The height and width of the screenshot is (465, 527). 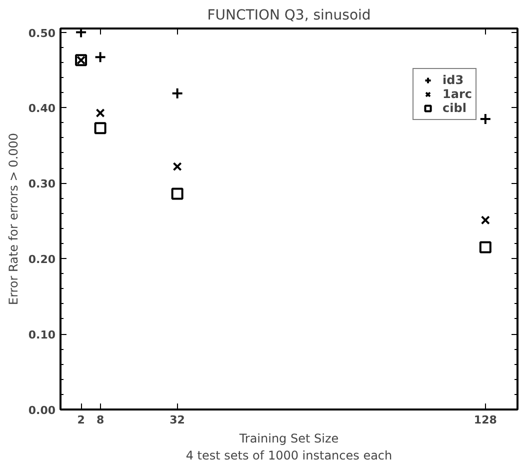 What do you see at coordinates (42, 184) in the screenshot?
I see `y-tick-label: 0.30` at bounding box center [42, 184].